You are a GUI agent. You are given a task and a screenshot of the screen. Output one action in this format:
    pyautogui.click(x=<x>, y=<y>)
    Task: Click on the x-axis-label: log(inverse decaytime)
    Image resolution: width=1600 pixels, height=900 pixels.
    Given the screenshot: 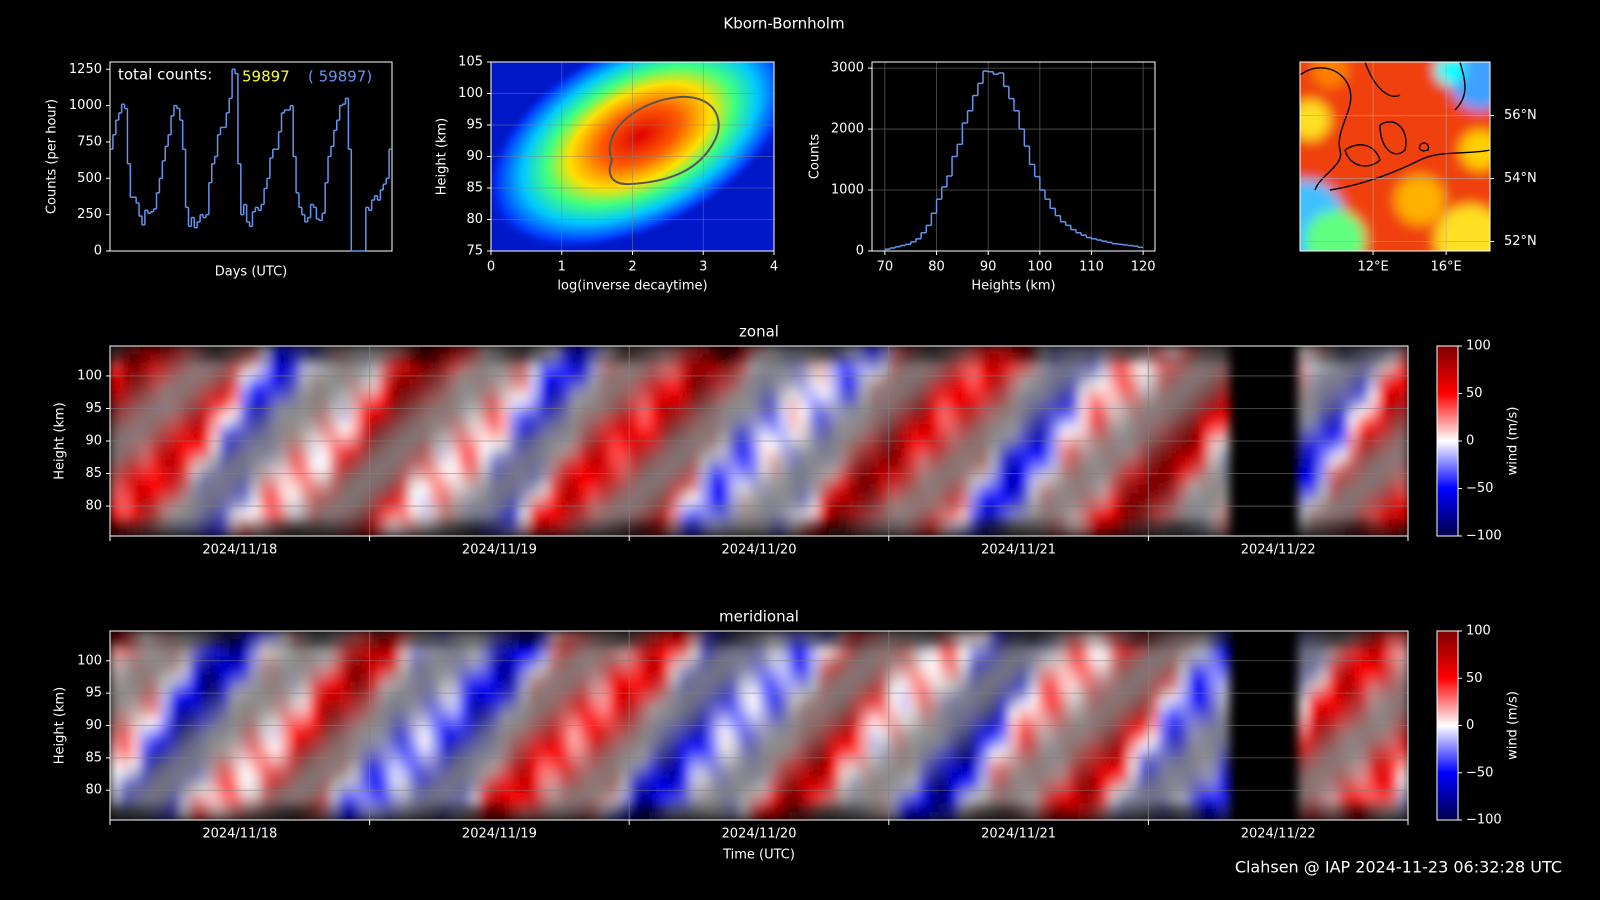 What is the action you would take?
    pyautogui.click(x=632, y=286)
    